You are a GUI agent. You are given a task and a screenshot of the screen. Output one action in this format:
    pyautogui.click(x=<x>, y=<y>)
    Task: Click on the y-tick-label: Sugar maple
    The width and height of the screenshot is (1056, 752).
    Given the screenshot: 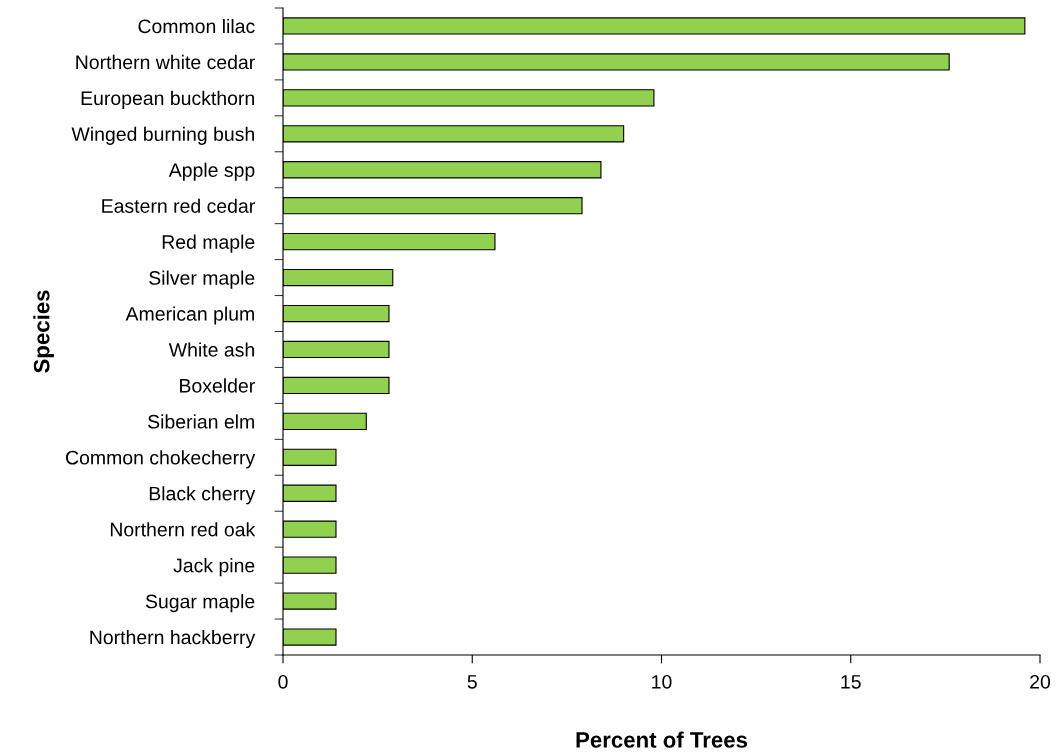 What is the action you would take?
    pyautogui.click(x=200, y=603)
    